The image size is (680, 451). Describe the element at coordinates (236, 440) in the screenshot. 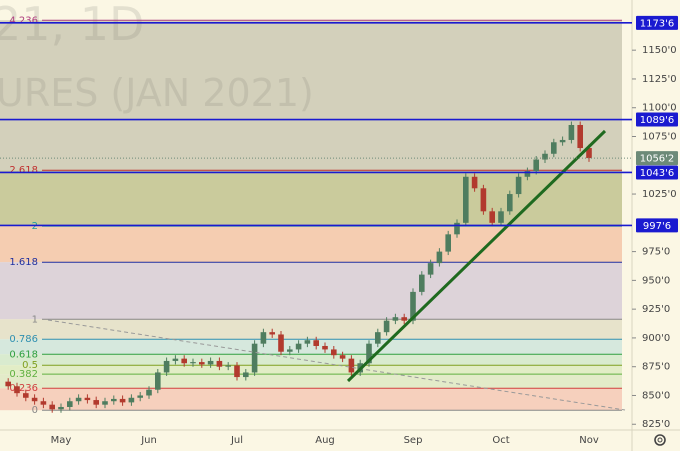

I see `x-tick-label: Jul` at that location.